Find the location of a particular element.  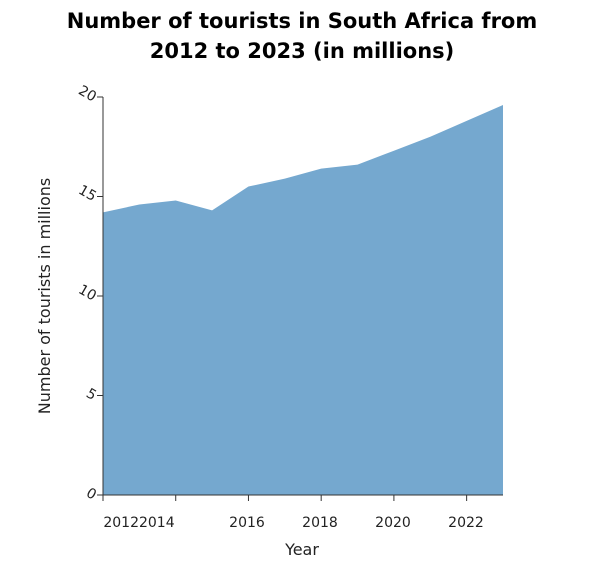

y-tick-label: 20 is located at coordinates (87, 94).